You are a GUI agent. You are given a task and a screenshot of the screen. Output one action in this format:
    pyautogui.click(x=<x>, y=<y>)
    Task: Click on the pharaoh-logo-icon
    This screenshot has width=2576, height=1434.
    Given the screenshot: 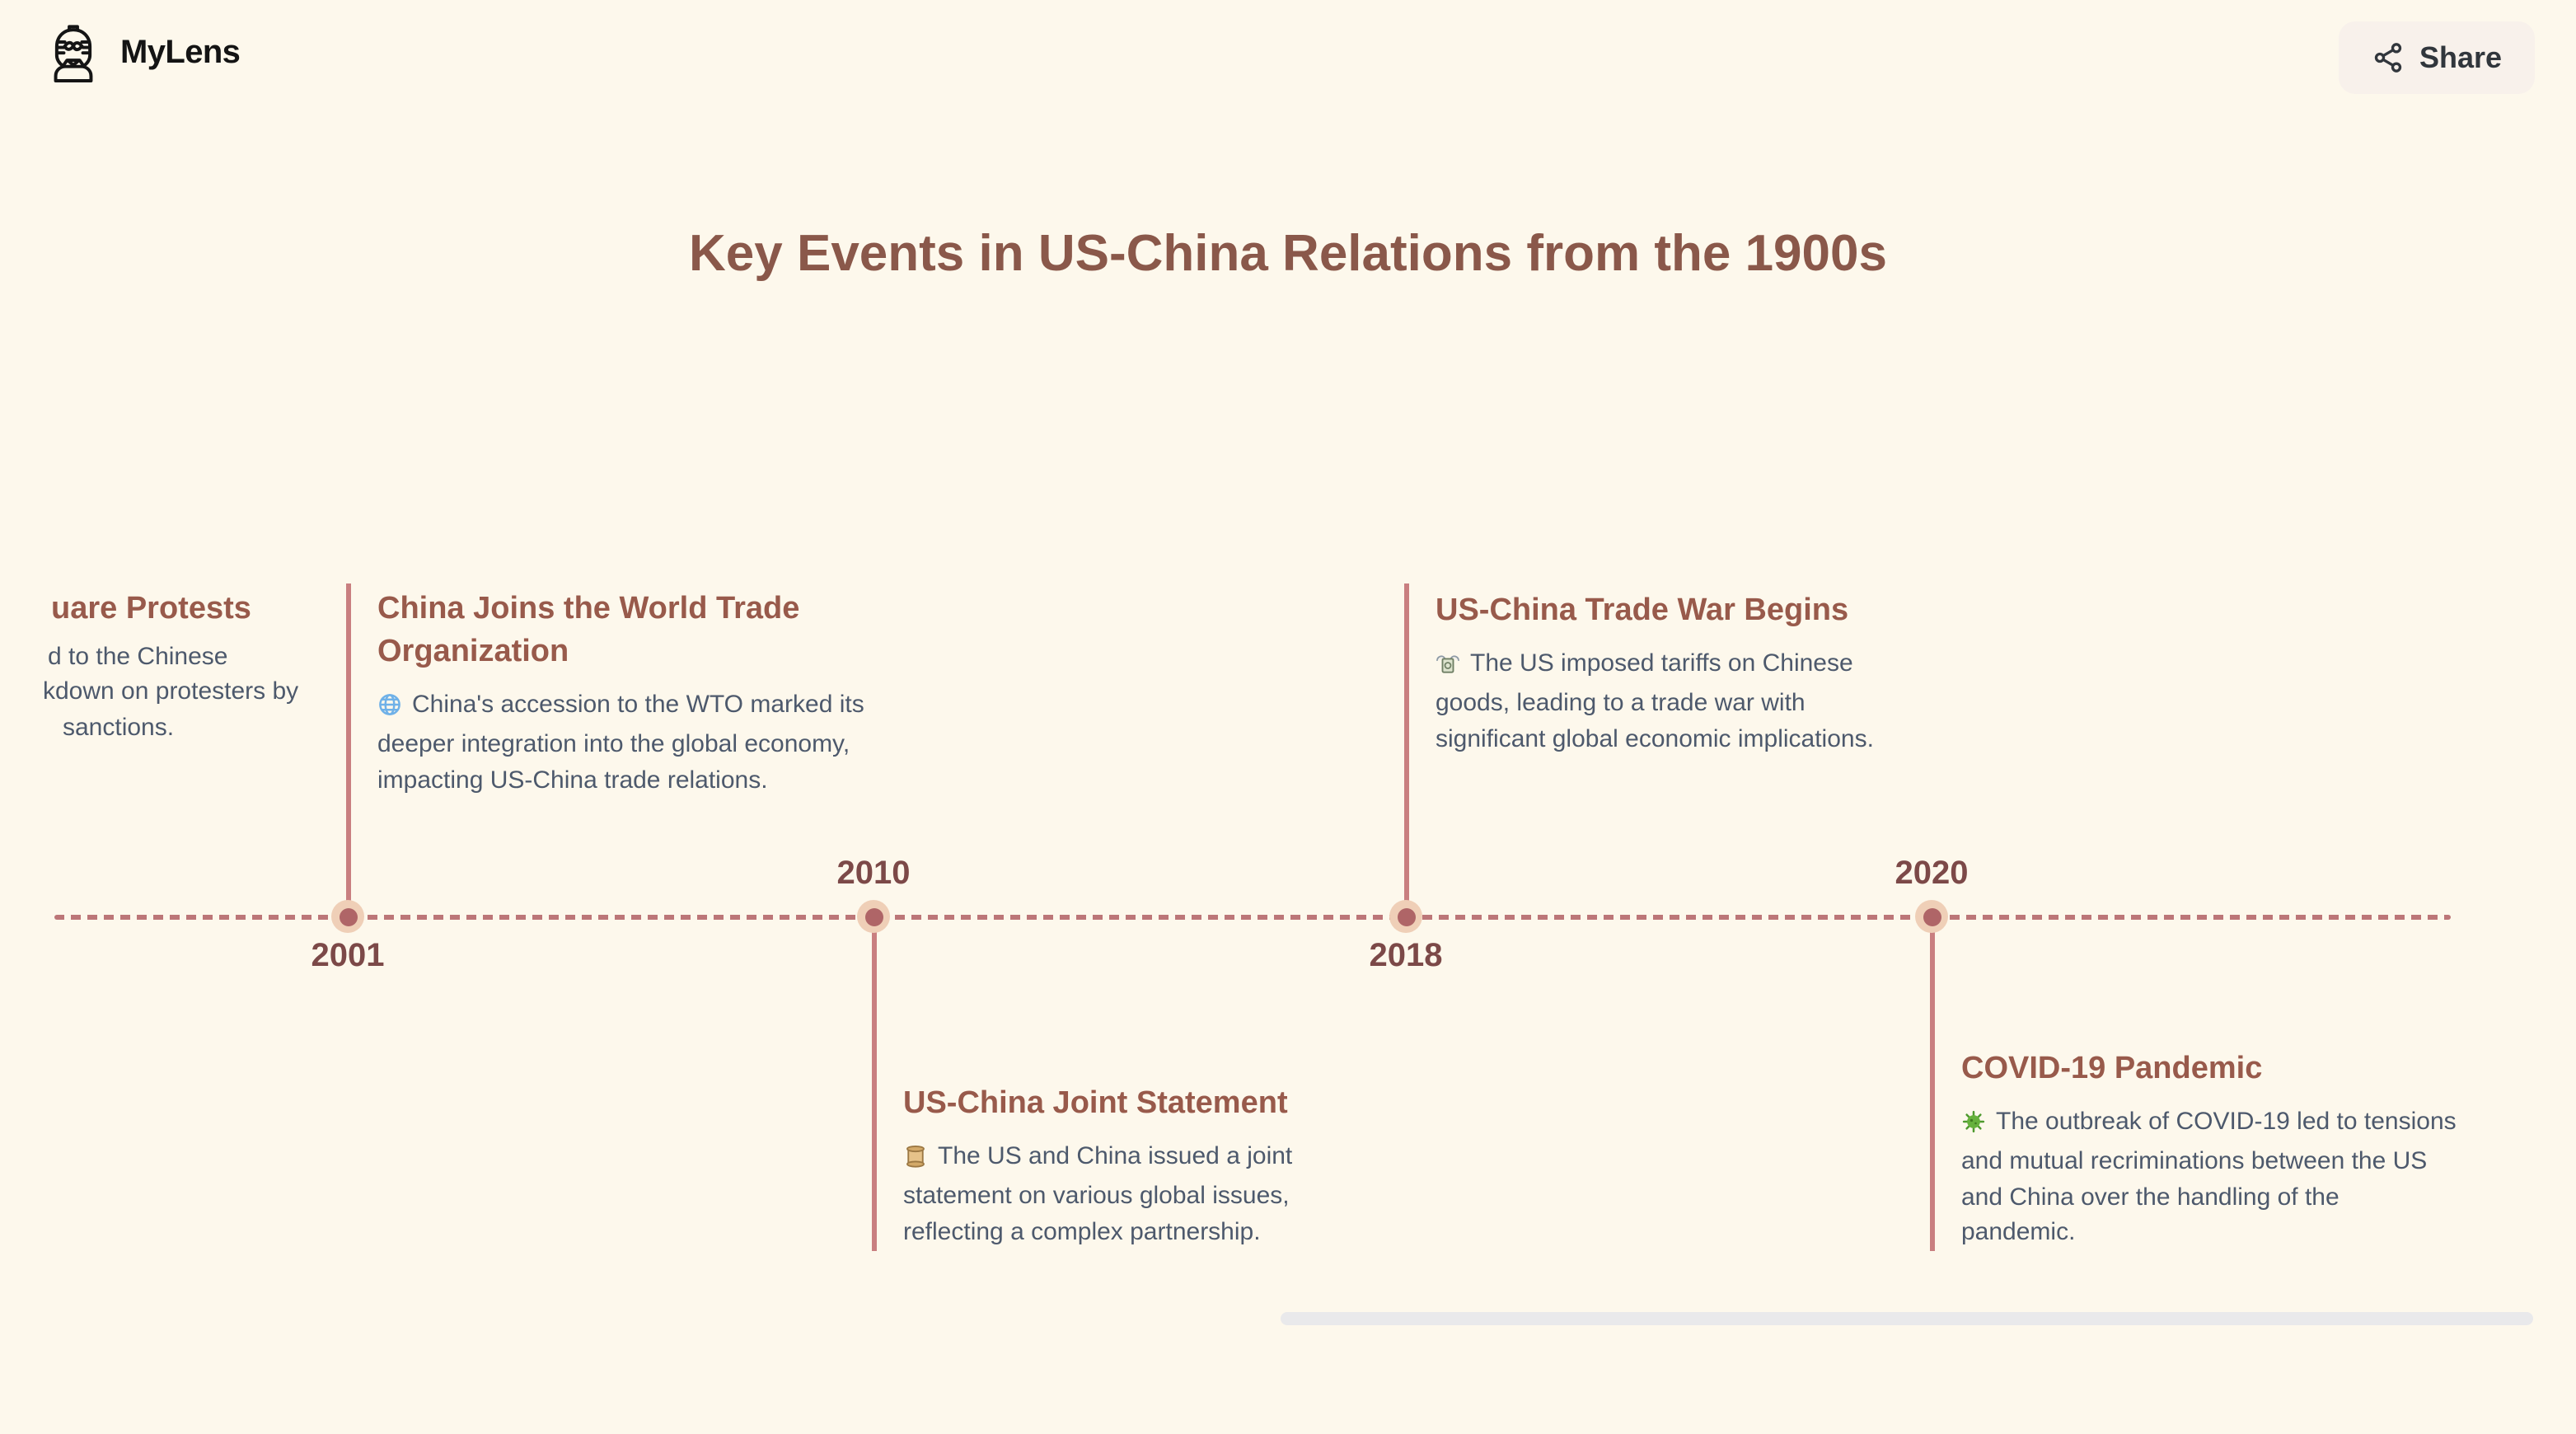 What is the action you would take?
    pyautogui.click(x=73, y=53)
    